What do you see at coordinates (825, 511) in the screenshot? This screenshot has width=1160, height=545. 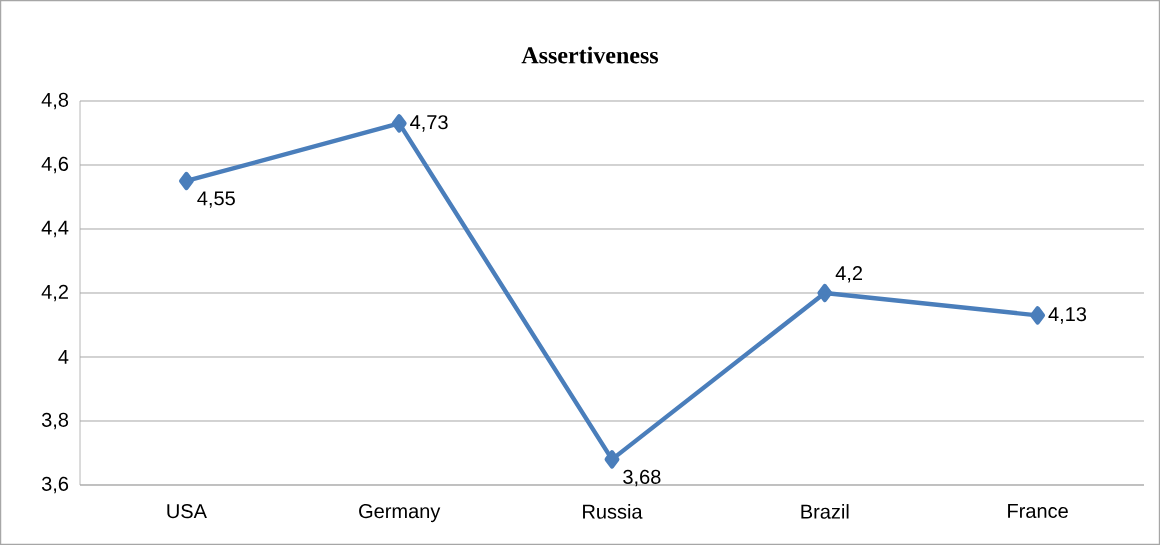 I see `x-tick-label: Brazil` at bounding box center [825, 511].